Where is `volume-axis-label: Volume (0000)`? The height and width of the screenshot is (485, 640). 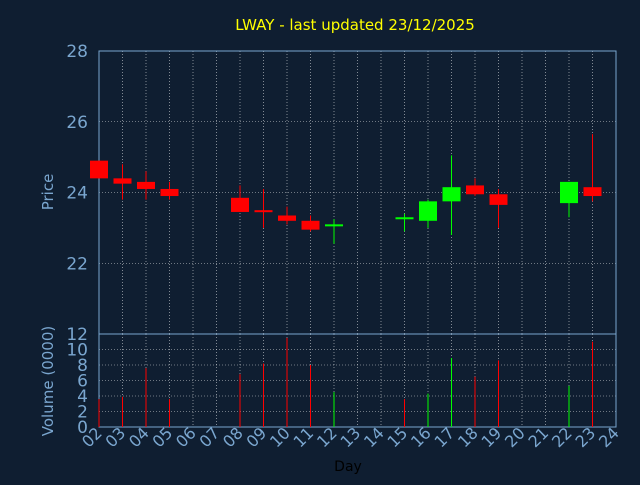 volume-axis-label: Volume (0000) is located at coordinates (48, 381).